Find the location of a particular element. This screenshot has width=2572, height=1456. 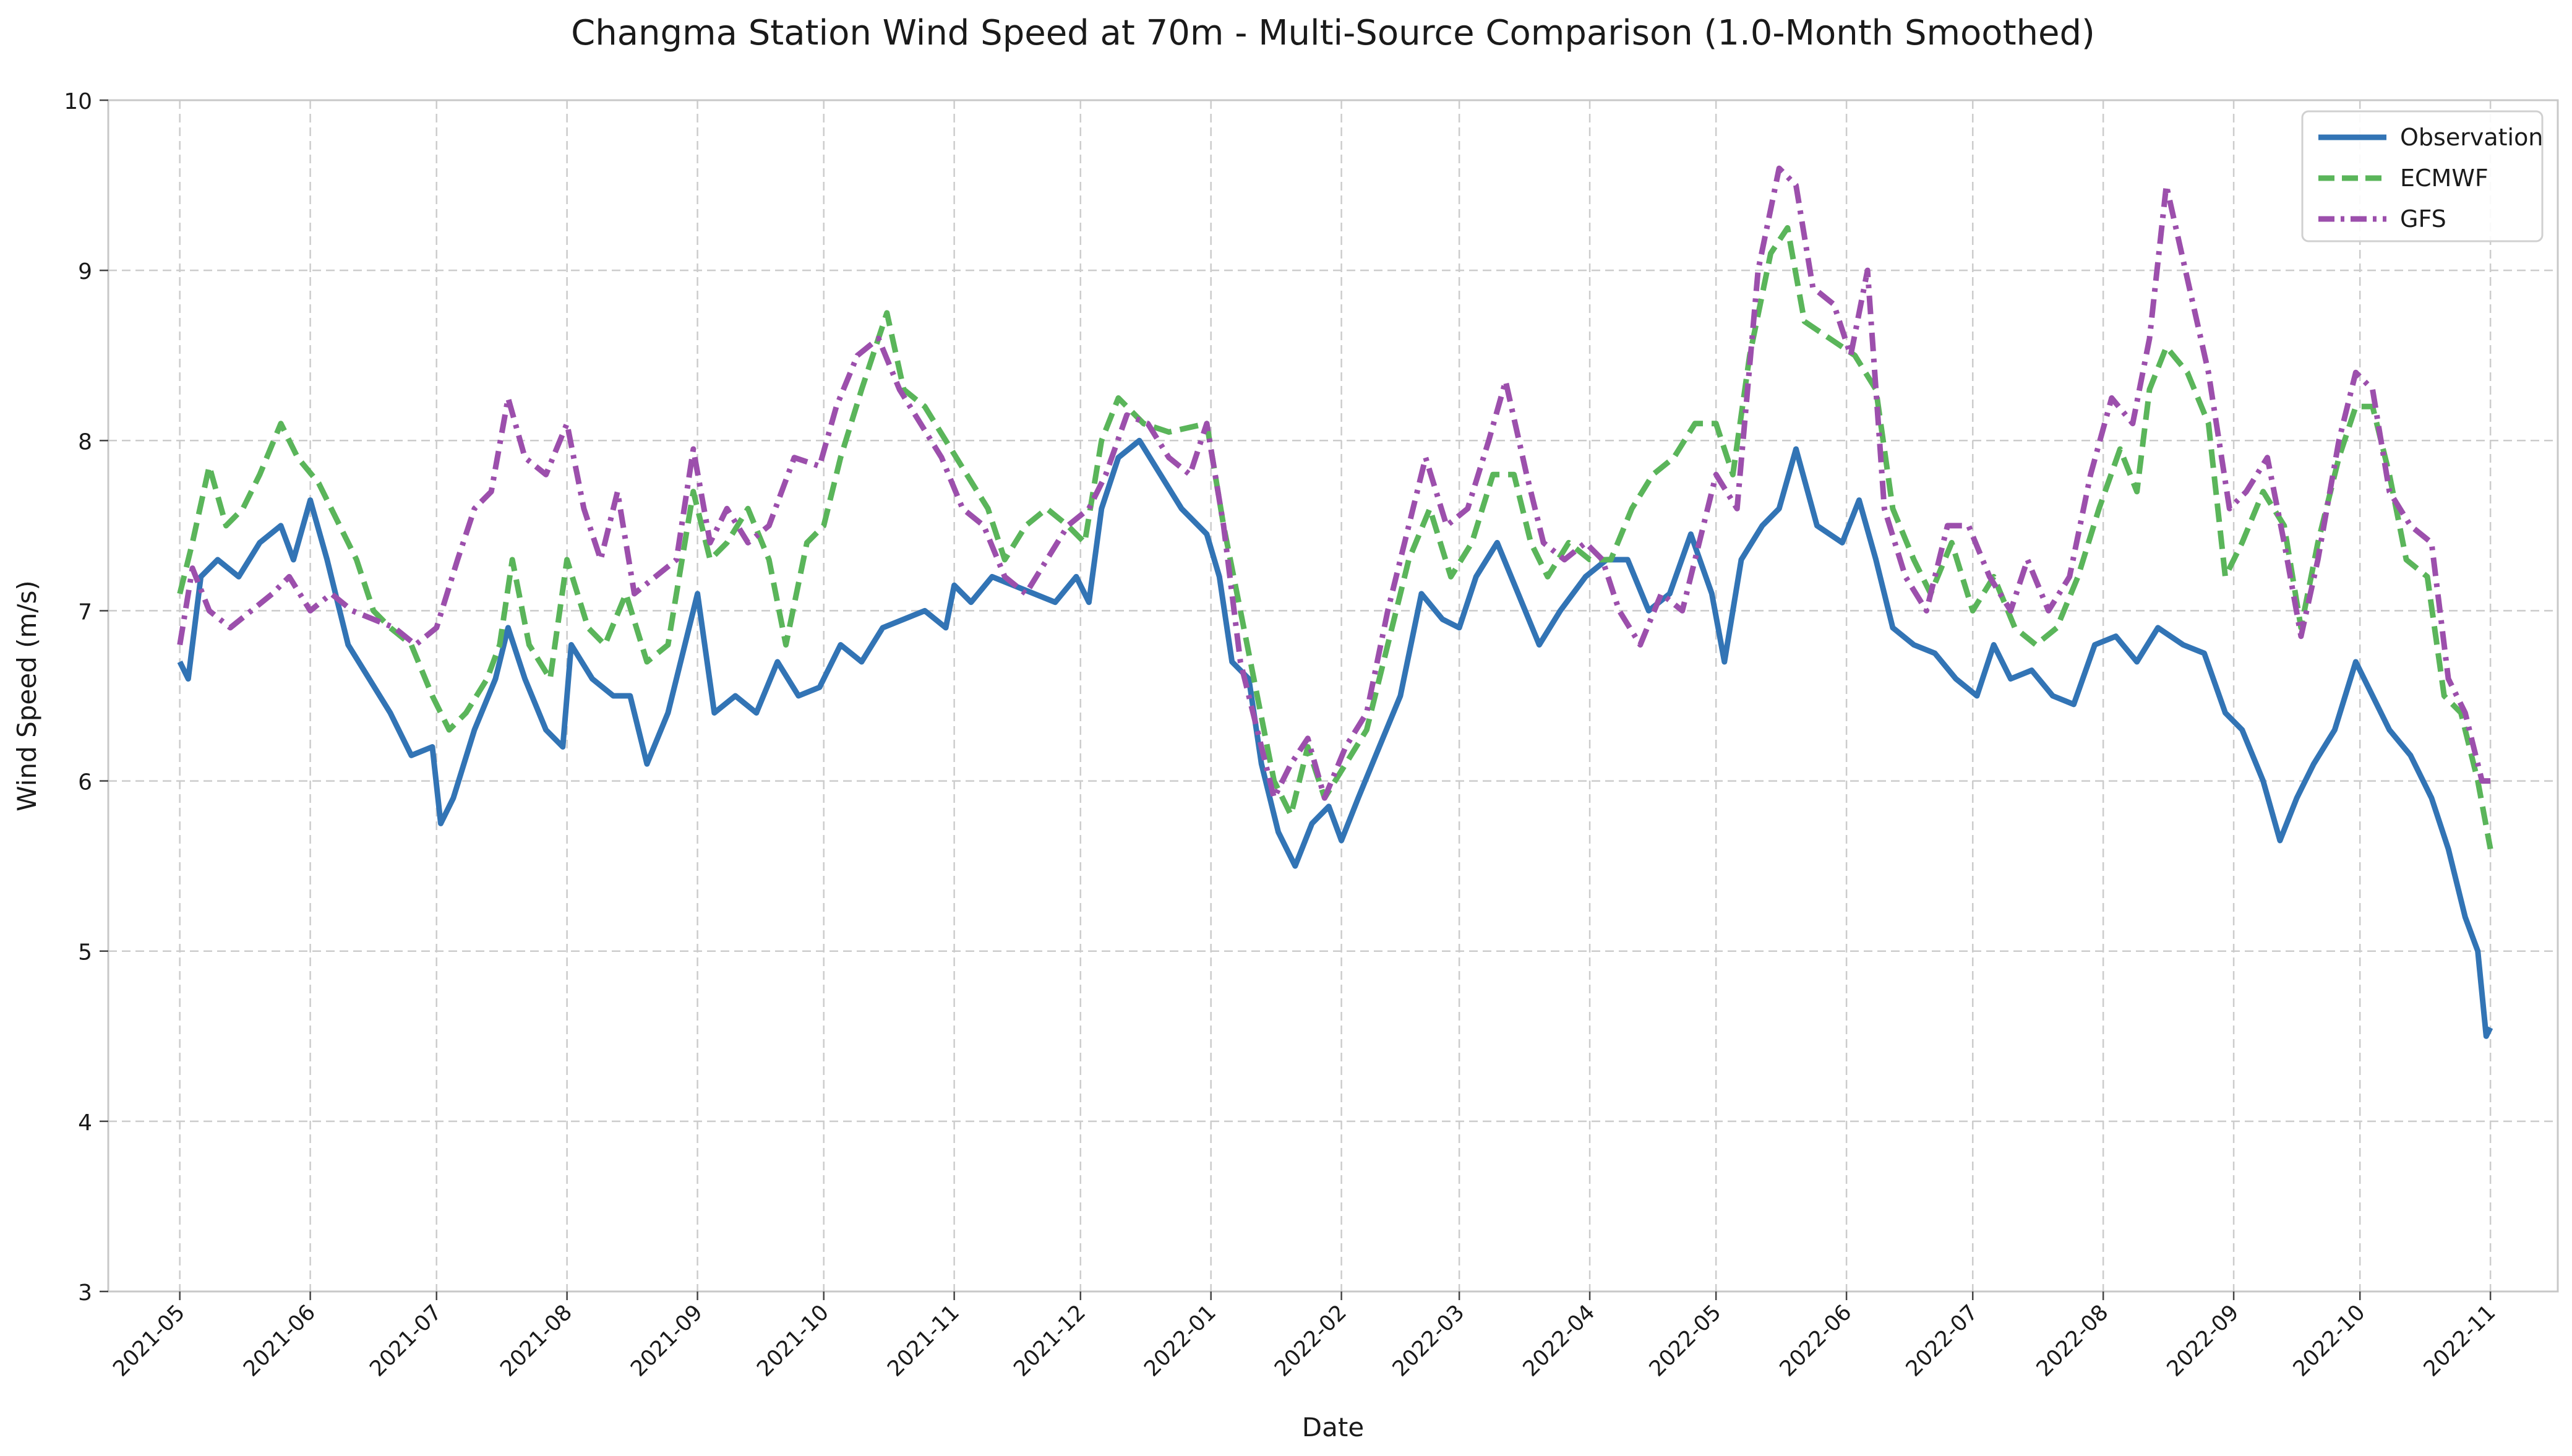

legend: Observation ECMWF GFS is located at coordinates (2422, 176).